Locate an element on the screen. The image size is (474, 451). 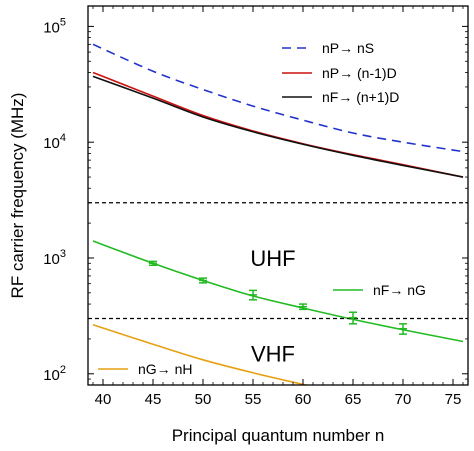
band-label-uhf: UHF is located at coordinates (272, 258).